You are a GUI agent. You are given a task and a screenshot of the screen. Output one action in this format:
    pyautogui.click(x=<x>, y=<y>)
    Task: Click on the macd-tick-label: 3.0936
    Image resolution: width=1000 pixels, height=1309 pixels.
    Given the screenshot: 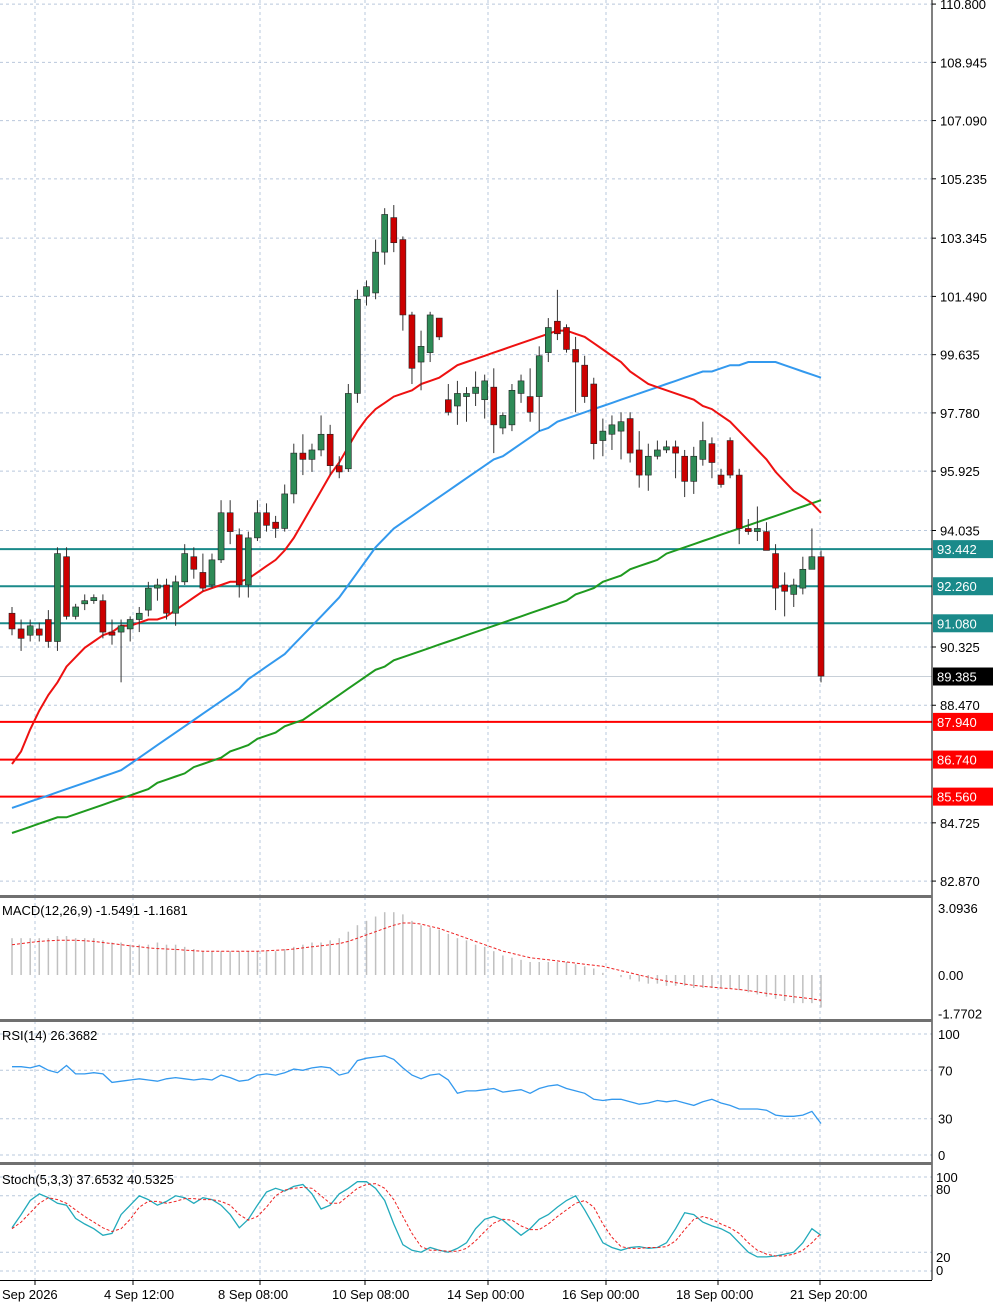 What is the action you would take?
    pyautogui.click(x=958, y=908)
    